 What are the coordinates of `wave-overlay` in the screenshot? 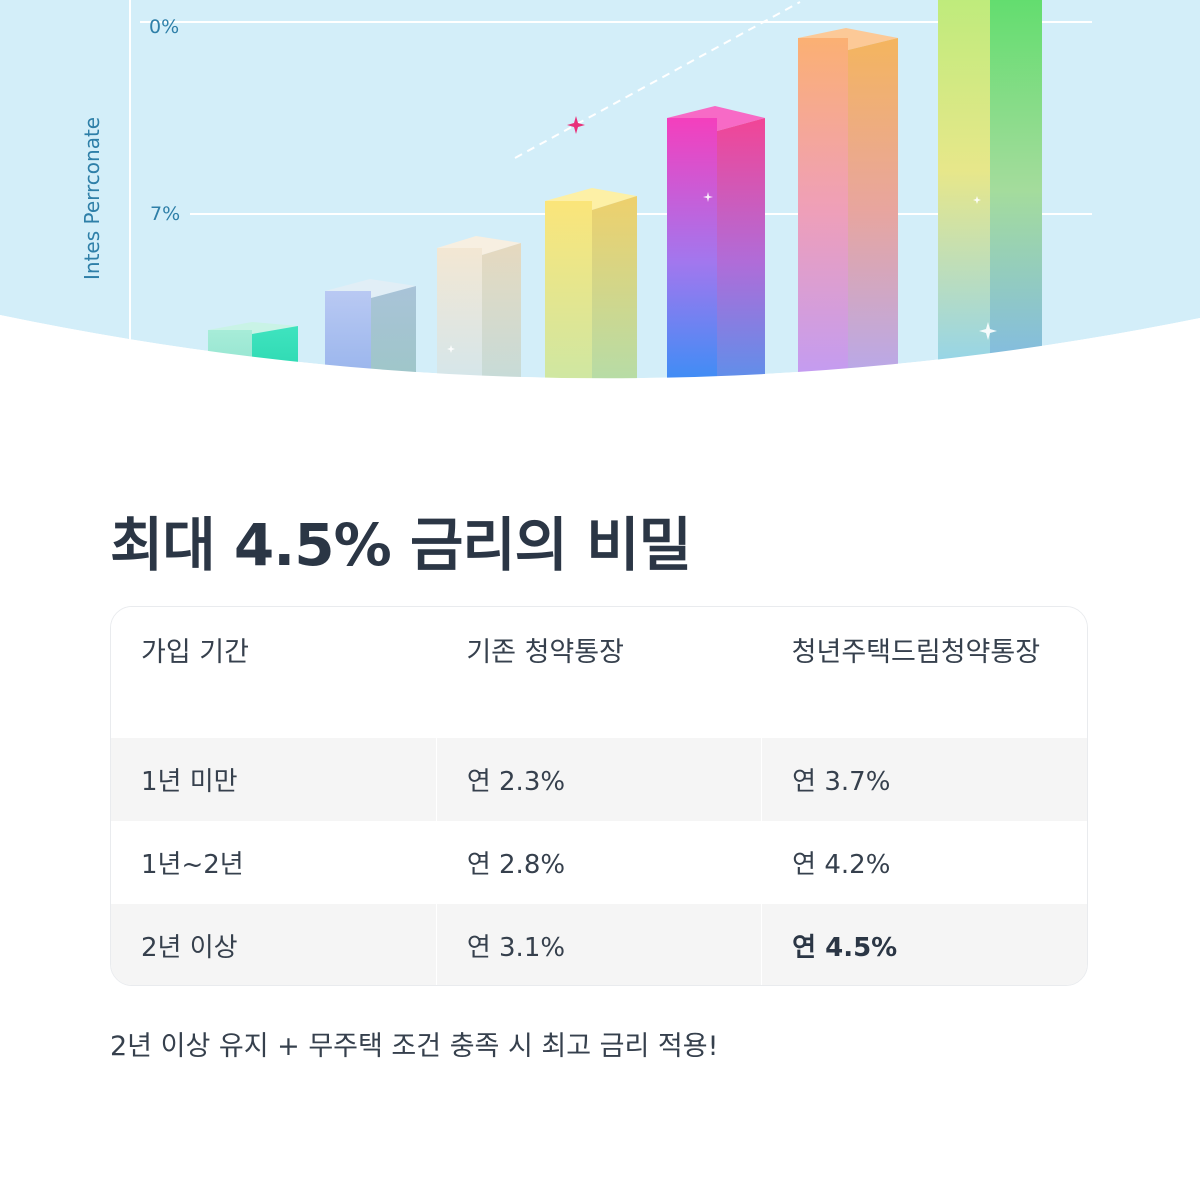 It's located at (600, 347).